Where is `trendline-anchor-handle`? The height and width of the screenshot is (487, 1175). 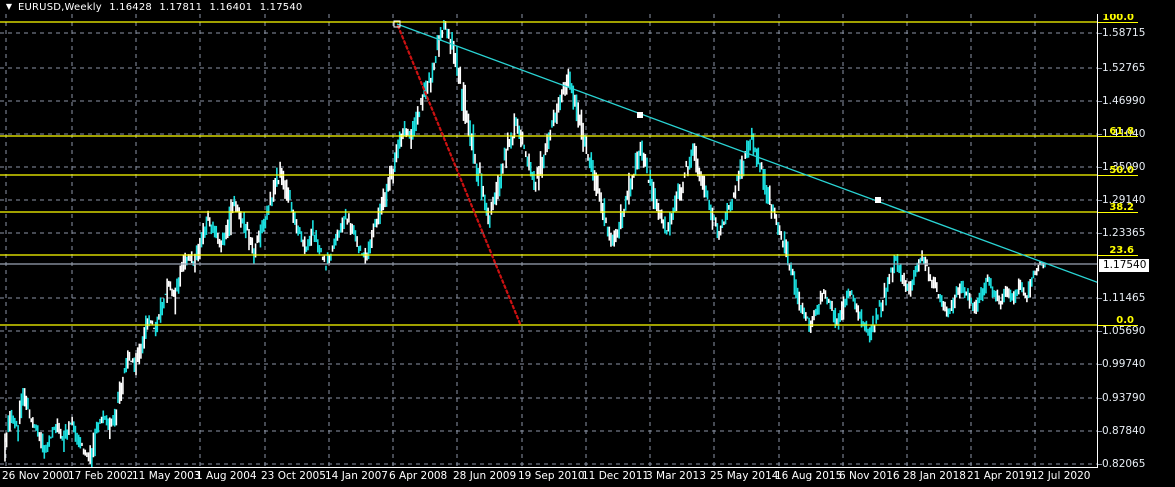
trendline-anchor-handle is located at coordinates (397, 24).